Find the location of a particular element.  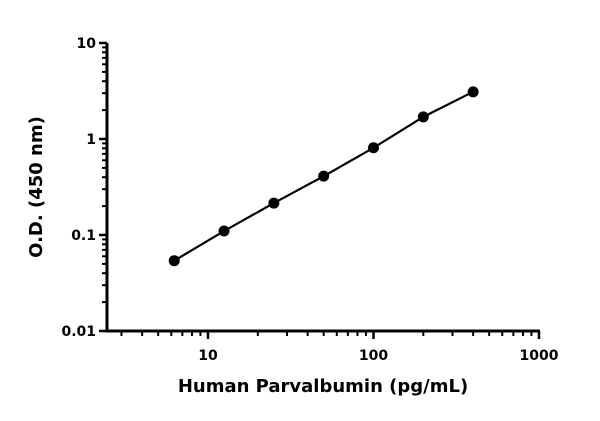

x-tick-label: 100 is located at coordinates (373, 356).